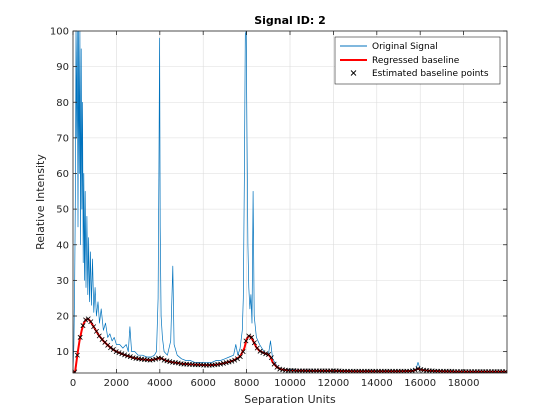  Describe the element at coordinates (62, 317) in the screenshot. I see `y-tick-label: 20` at that location.